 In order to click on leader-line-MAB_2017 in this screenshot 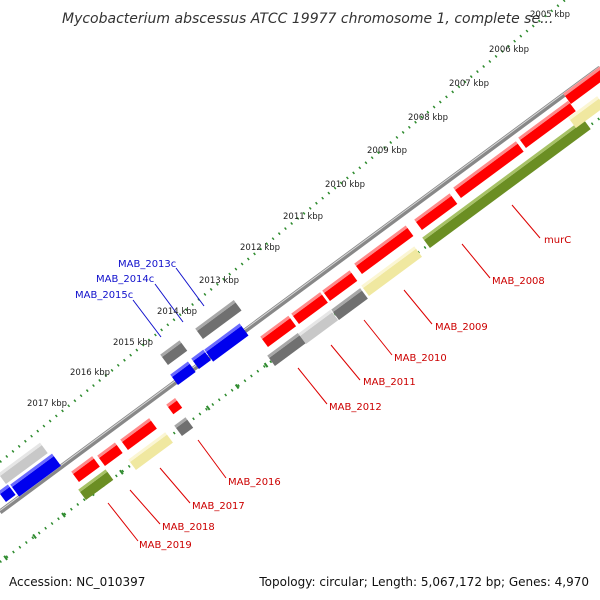, I will do `click(175, 485)`.